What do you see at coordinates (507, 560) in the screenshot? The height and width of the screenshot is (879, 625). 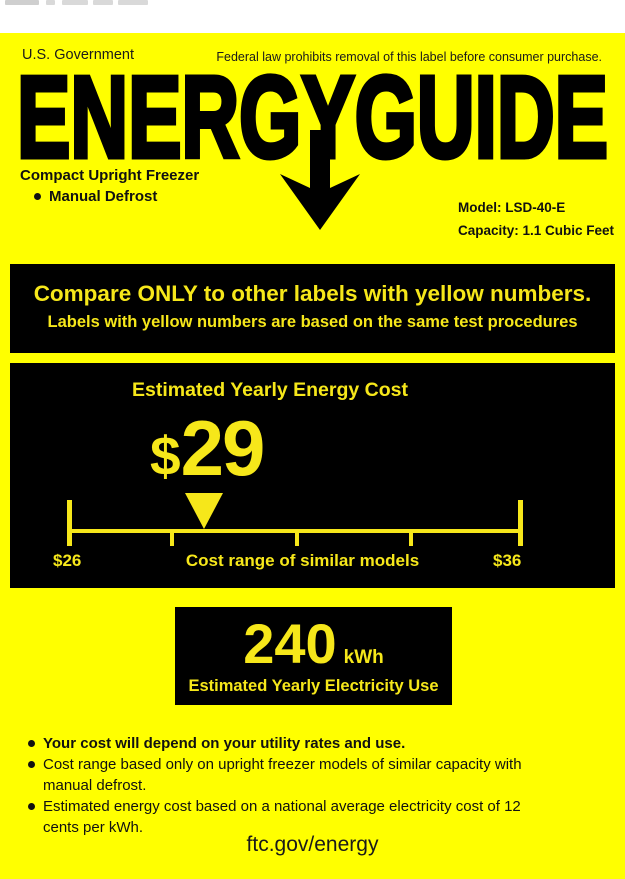 I see `scale-max-label: $36` at bounding box center [507, 560].